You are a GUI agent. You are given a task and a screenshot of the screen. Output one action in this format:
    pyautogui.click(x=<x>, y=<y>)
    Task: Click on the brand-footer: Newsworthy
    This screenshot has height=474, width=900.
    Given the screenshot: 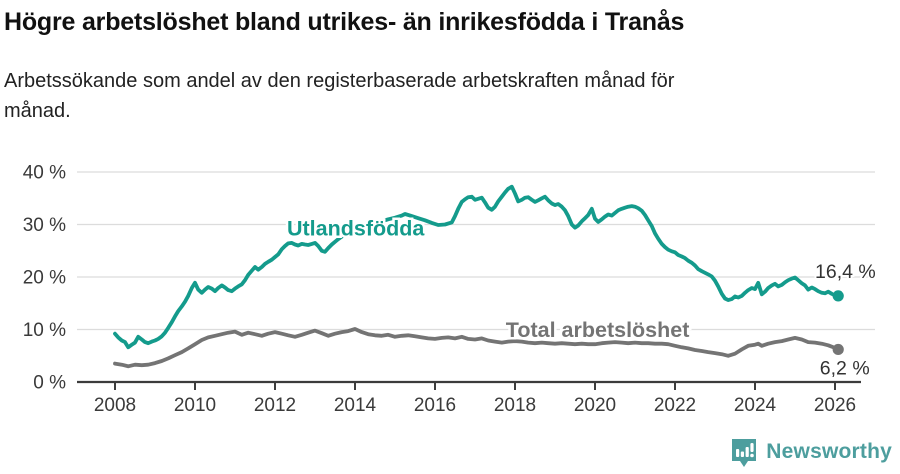 What is the action you would take?
    pyautogui.click(x=811, y=452)
    